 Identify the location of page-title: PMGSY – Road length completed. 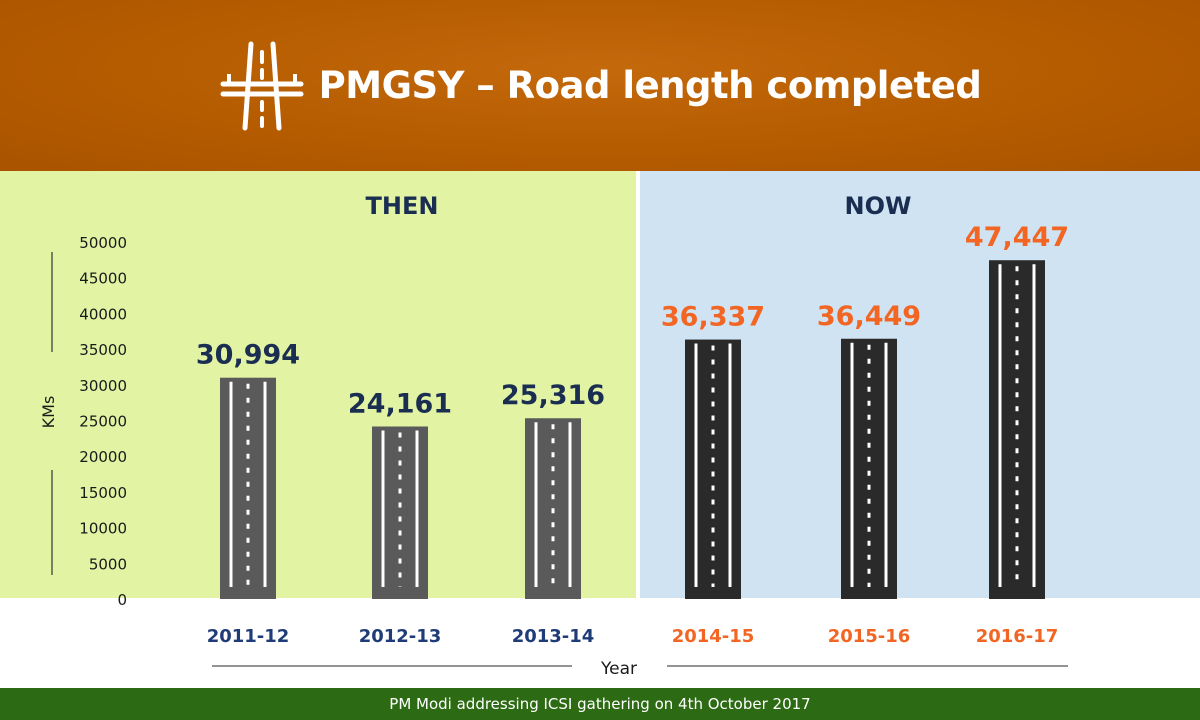
(650, 85).